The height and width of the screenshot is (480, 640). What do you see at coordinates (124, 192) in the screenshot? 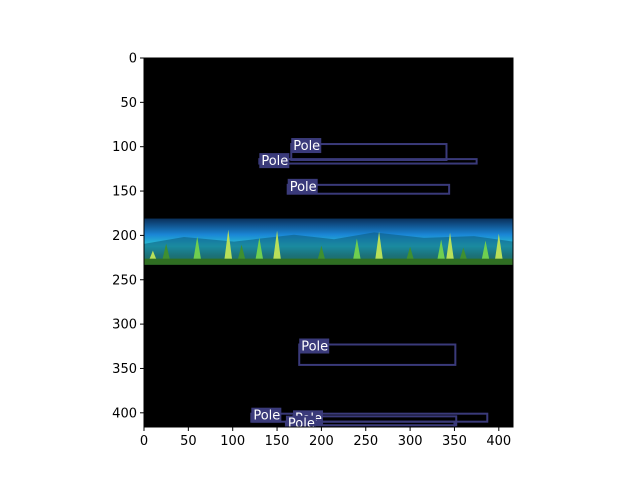
I see `y-tick-label: 150` at bounding box center [124, 192].